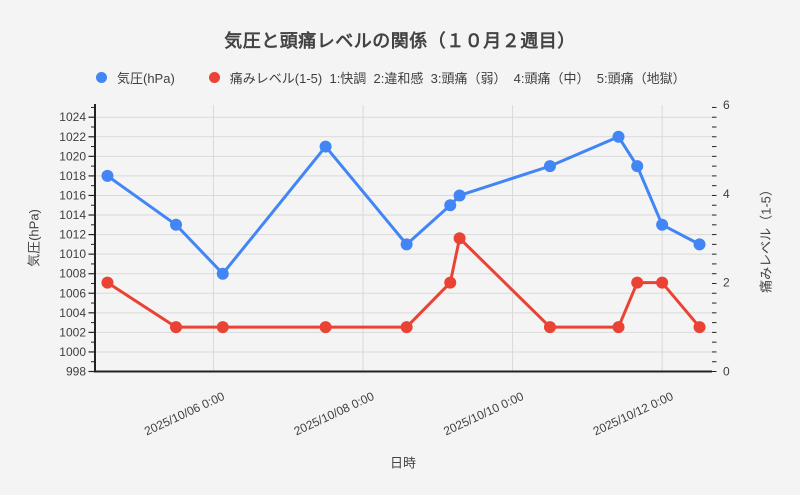 The width and height of the screenshot is (800, 495). What do you see at coordinates (72, 352) in the screenshot?
I see `y-left-tick-label: 1000` at bounding box center [72, 352].